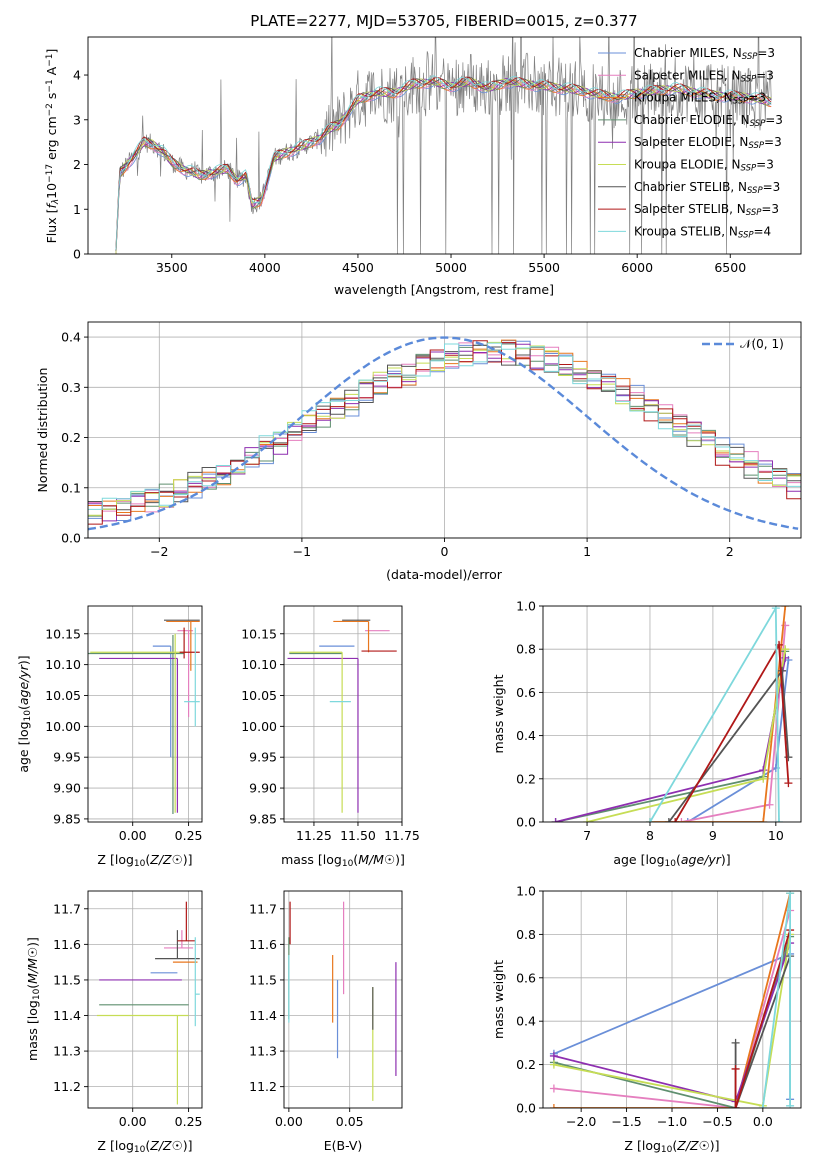  What do you see at coordinates (651, 1145) in the screenshot?
I see `zlabel-log: log` at bounding box center [651, 1145].